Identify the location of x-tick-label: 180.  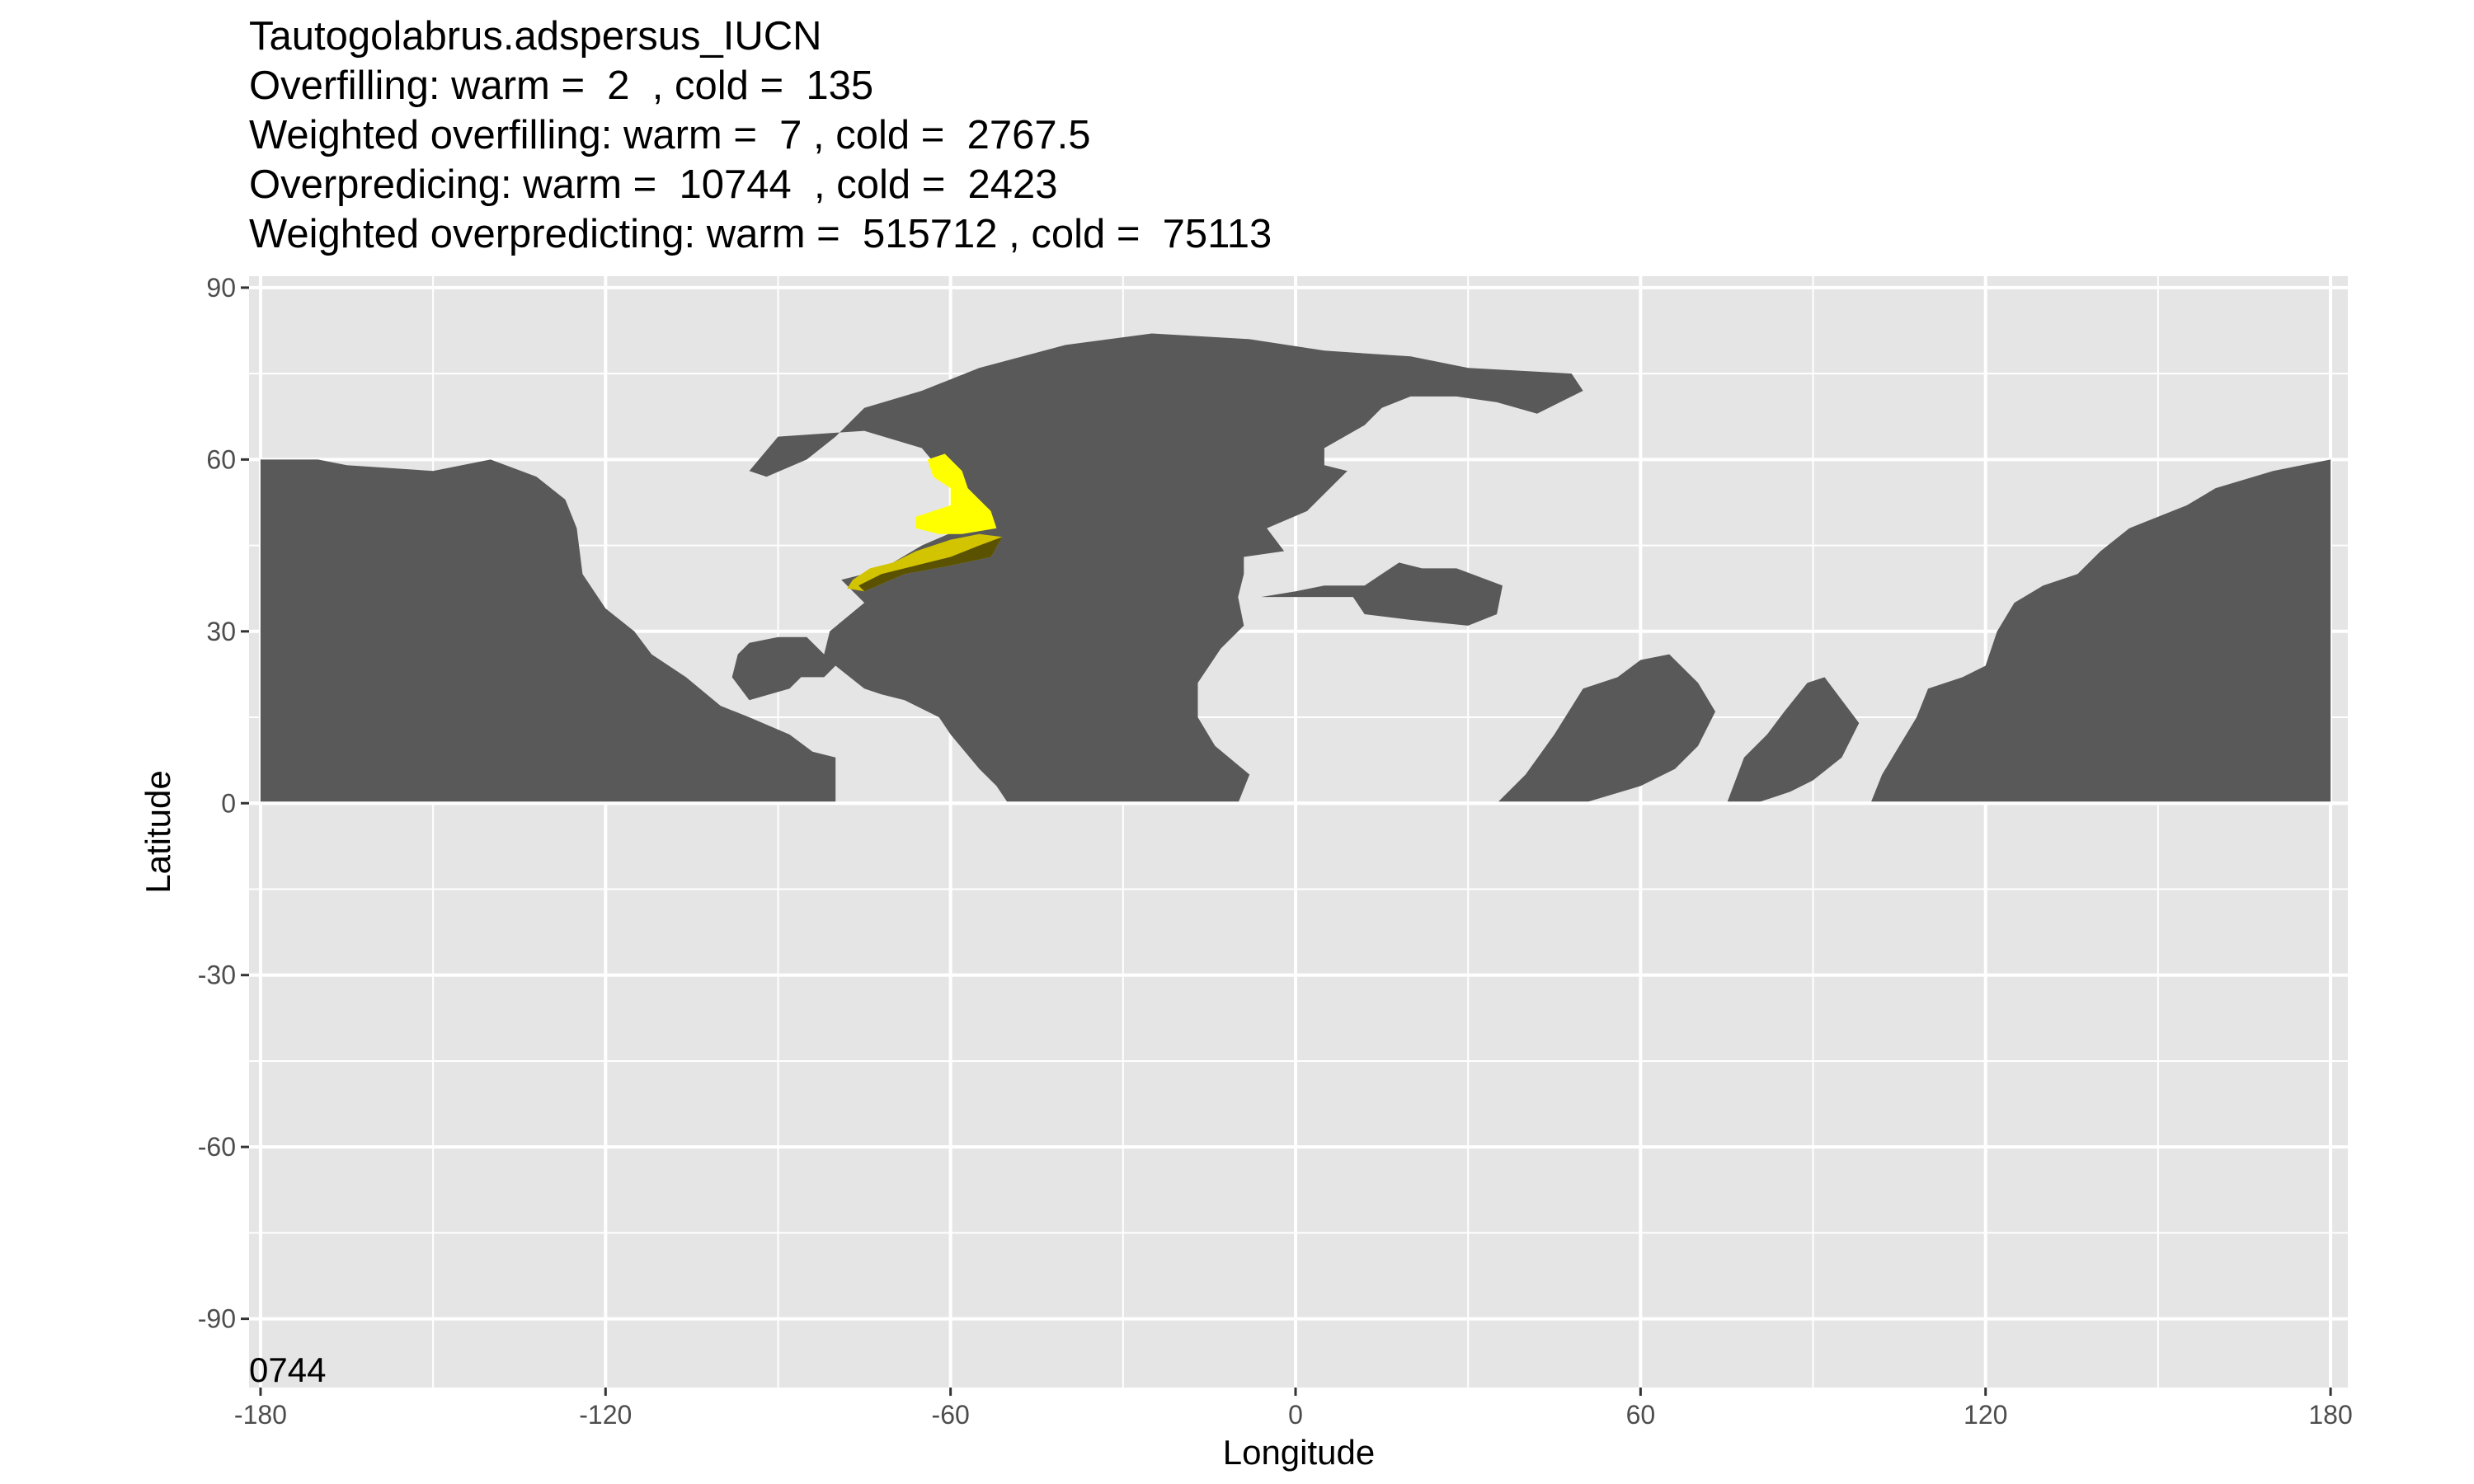
(2330, 1415).